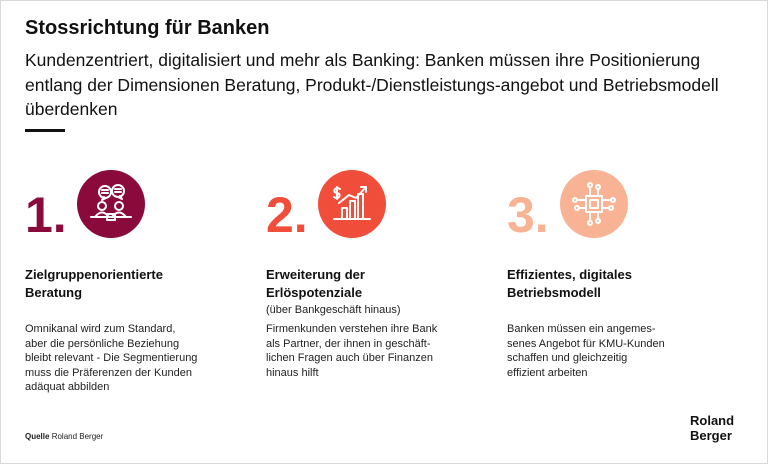  What do you see at coordinates (349, 358) in the screenshot?
I see `body-2-line: lichen Fragen auch über Finanzen` at bounding box center [349, 358].